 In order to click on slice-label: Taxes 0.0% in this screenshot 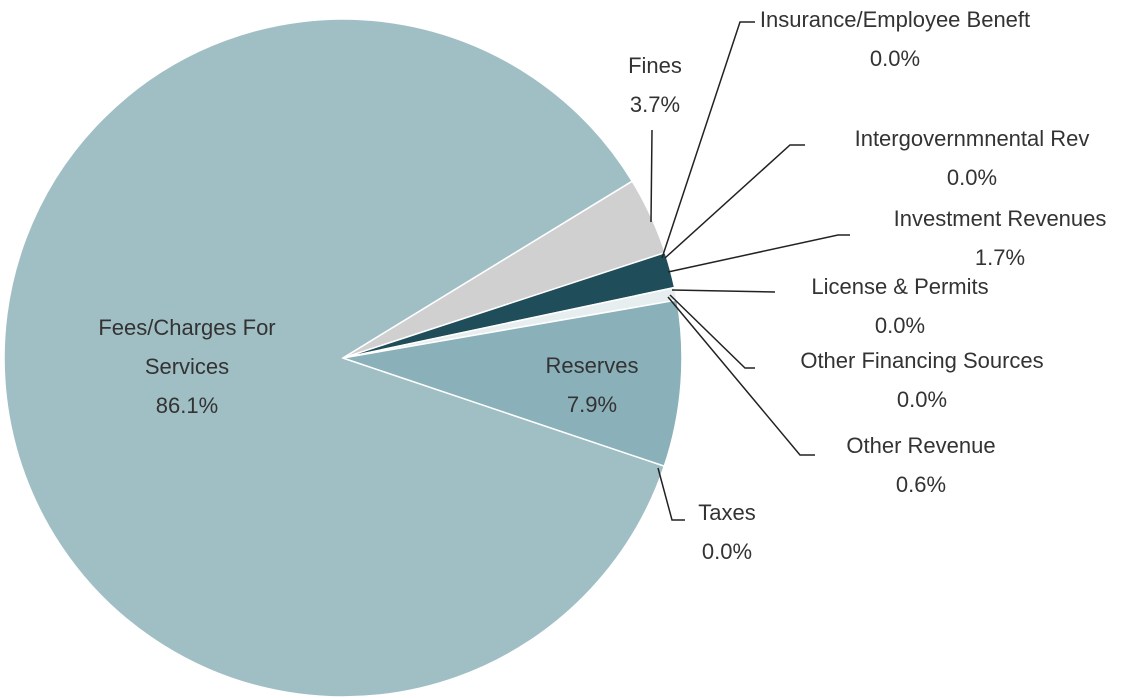, I will do `click(727, 532)`.